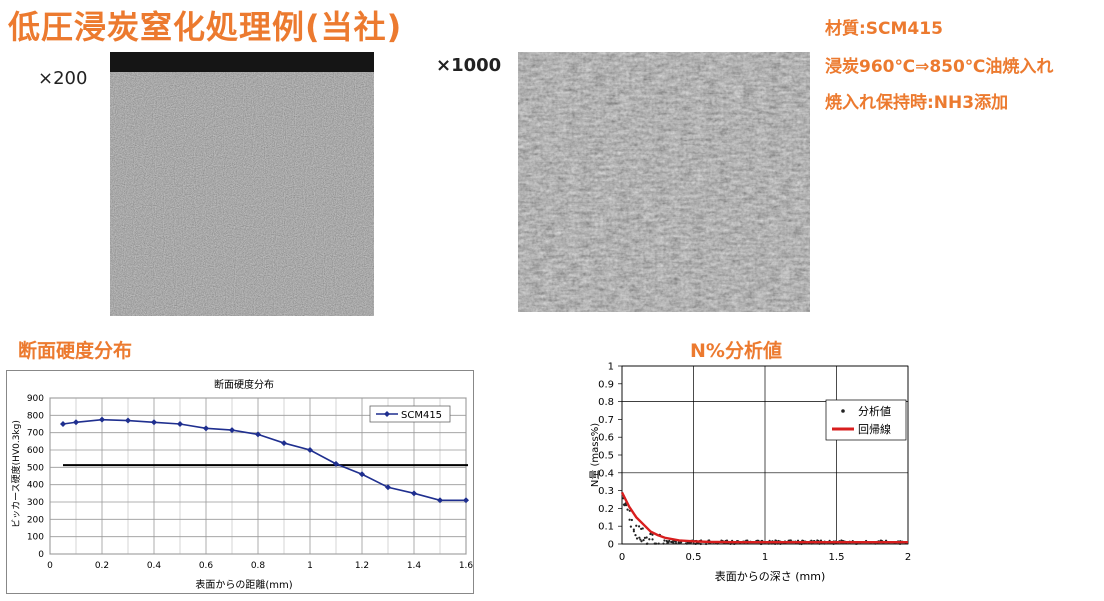 Image resolution: width=1104 pixels, height=601 pixels. I want to click on y-tick-label: 500, so click(35, 468).